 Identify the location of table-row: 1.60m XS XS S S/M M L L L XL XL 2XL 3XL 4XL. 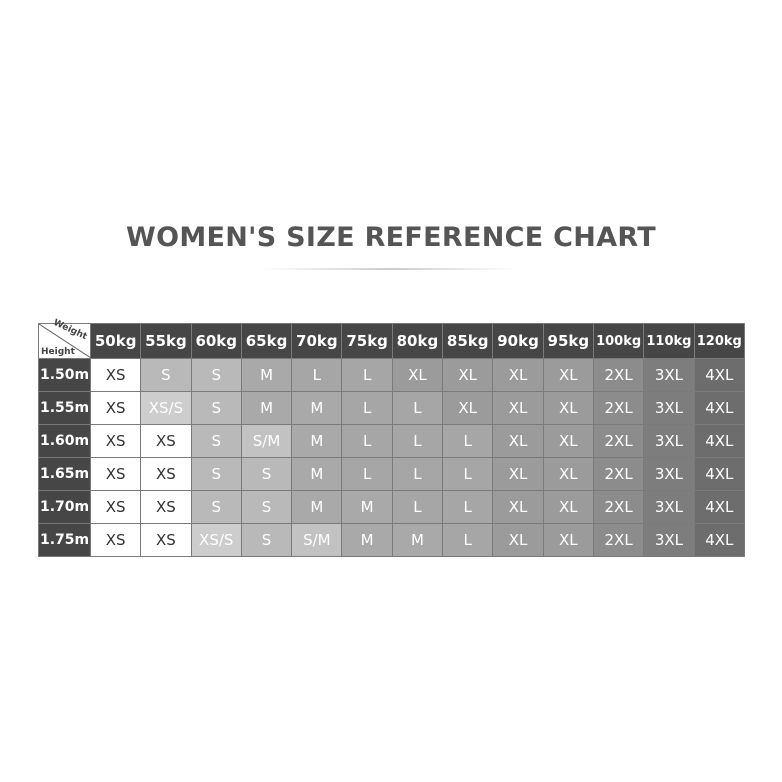
(392, 441).